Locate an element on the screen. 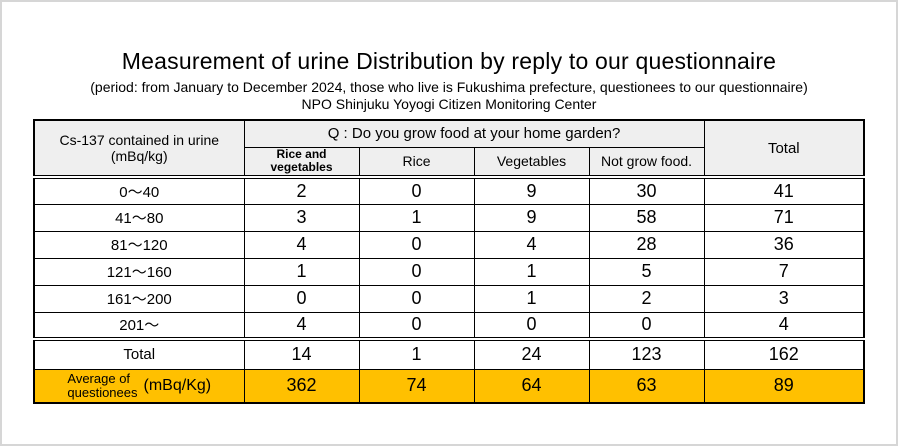 The width and height of the screenshot is (898, 446). row-total-cell: 71 is located at coordinates (784, 217).